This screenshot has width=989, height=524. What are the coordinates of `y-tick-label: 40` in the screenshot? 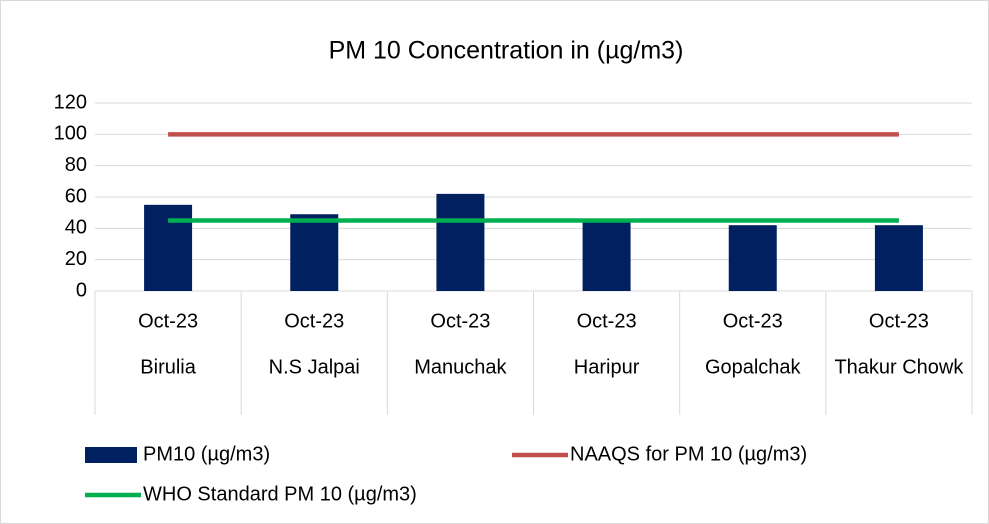 It's located at (76, 228).